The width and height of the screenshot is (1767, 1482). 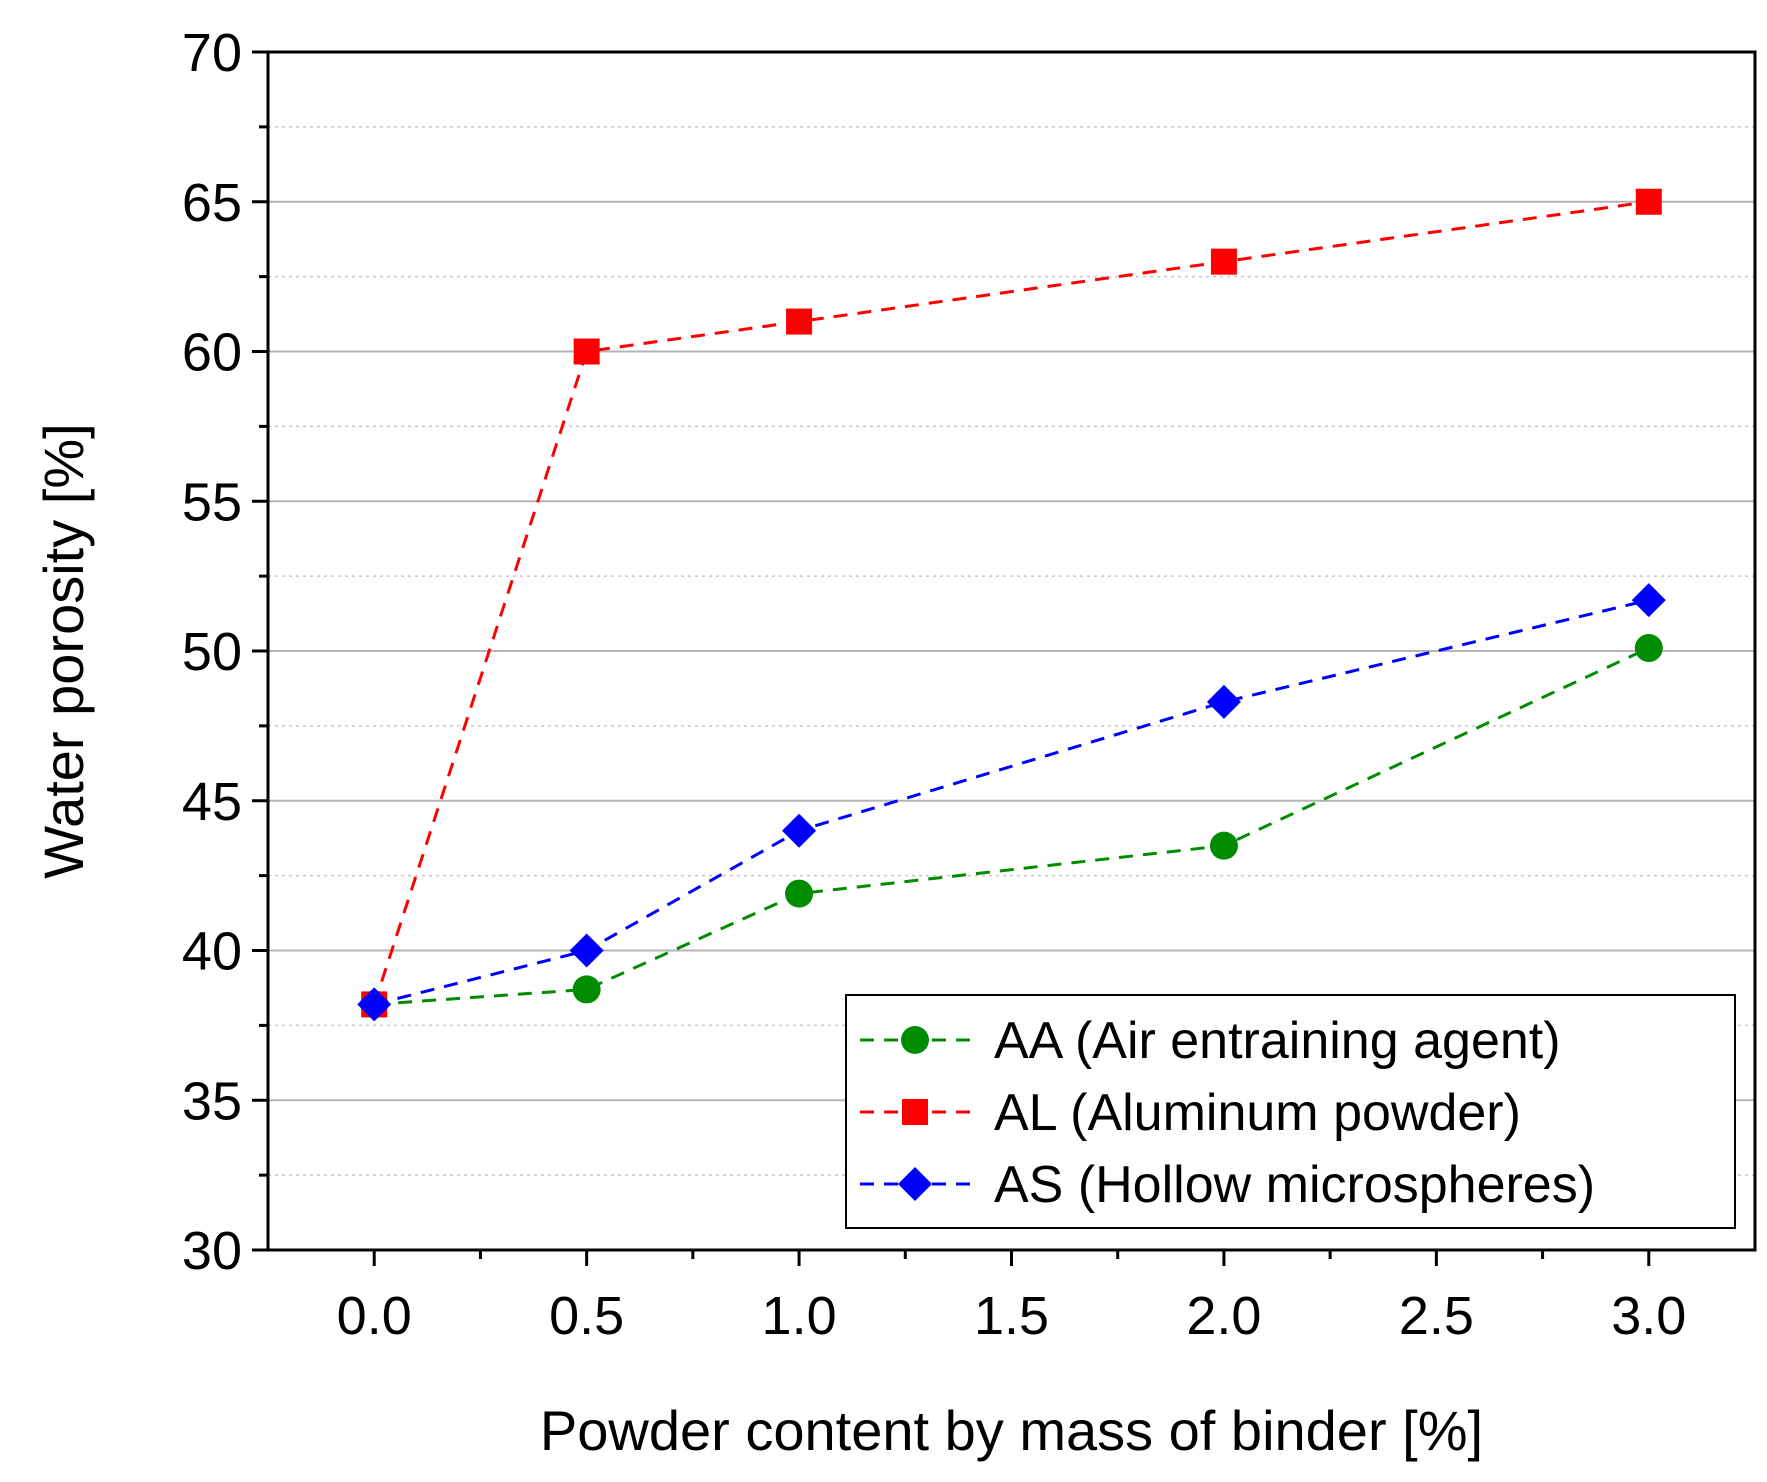 What do you see at coordinates (212, 952) in the screenshot?
I see `y-tick-label: 40` at bounding box center [212, 952].